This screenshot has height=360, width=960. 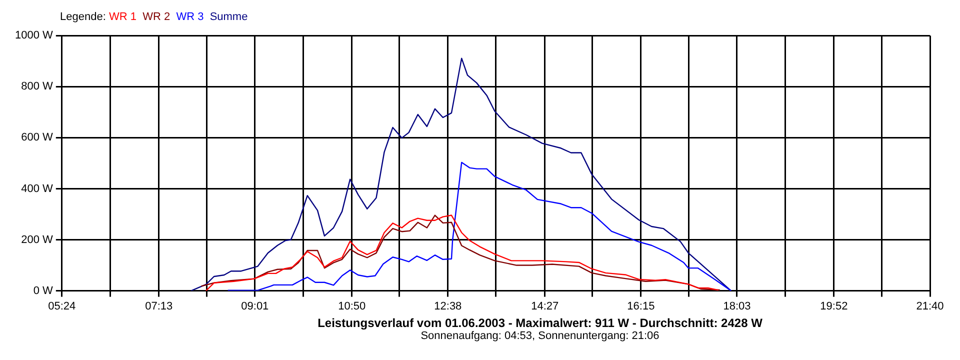 I want to click on text: Summe, so click(x=229, y=17).